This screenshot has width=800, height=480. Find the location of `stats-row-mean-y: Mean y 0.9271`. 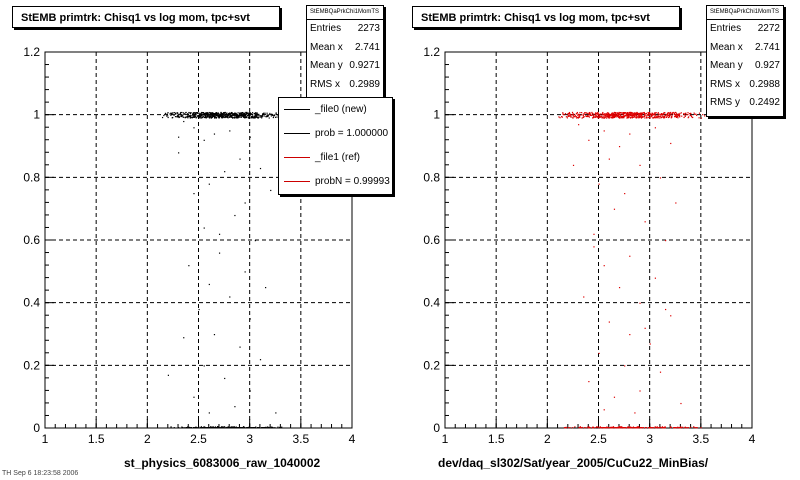

stats-row-mean-y: Mean y 0.9271 is located at coordinates (345, 65).